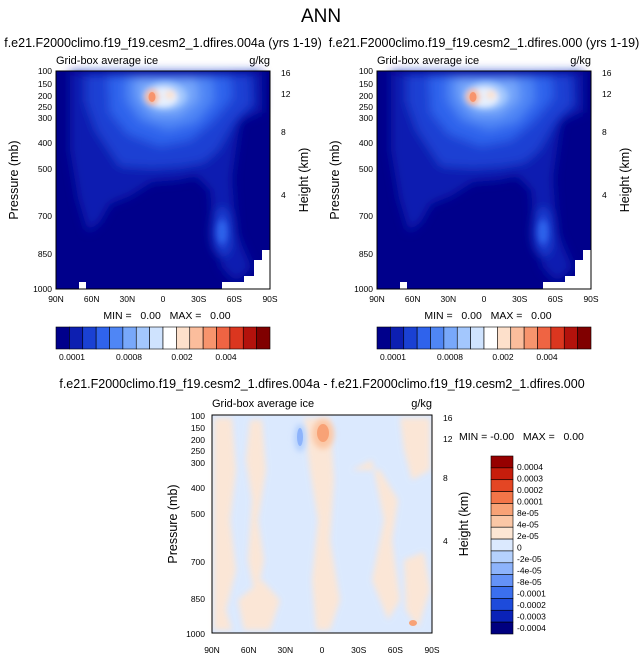 This screenshot has height=658, width=643. I want to click on colorbar-label: -0.0002, so click(531, 605).